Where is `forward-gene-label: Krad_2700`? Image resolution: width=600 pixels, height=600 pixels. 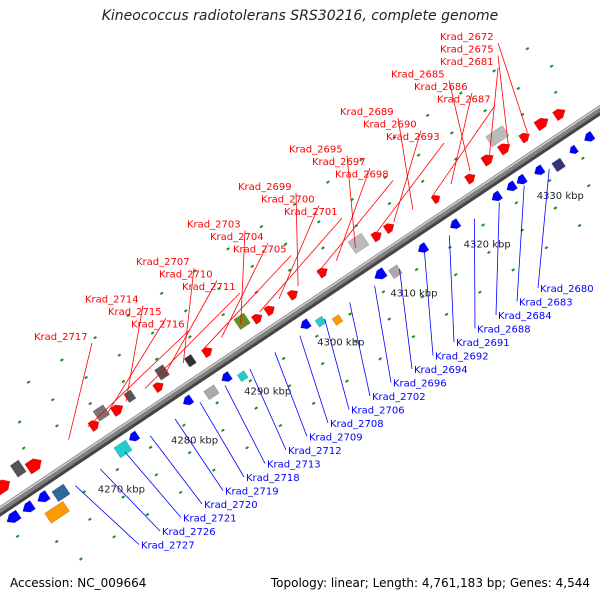
forward-gene-label: Krad_2700 is located at coordinates (288, 200).